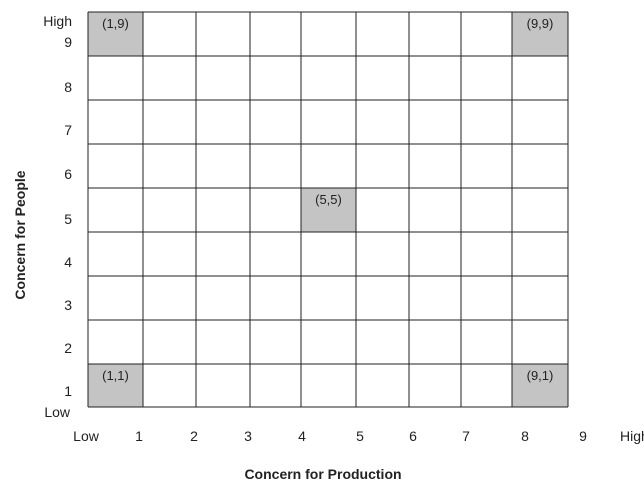  Describe the element at coordinates (68, 87) in the screenshot. I see `y-tick-label: 8` at that location.